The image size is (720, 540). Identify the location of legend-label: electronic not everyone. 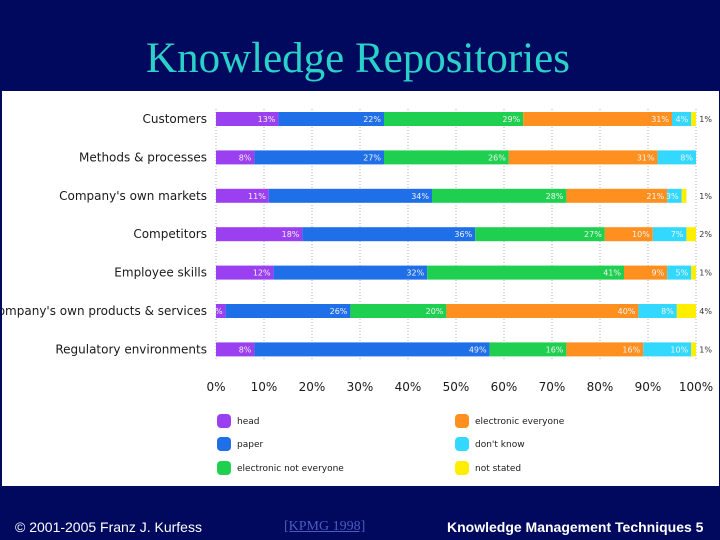
(290, 469).